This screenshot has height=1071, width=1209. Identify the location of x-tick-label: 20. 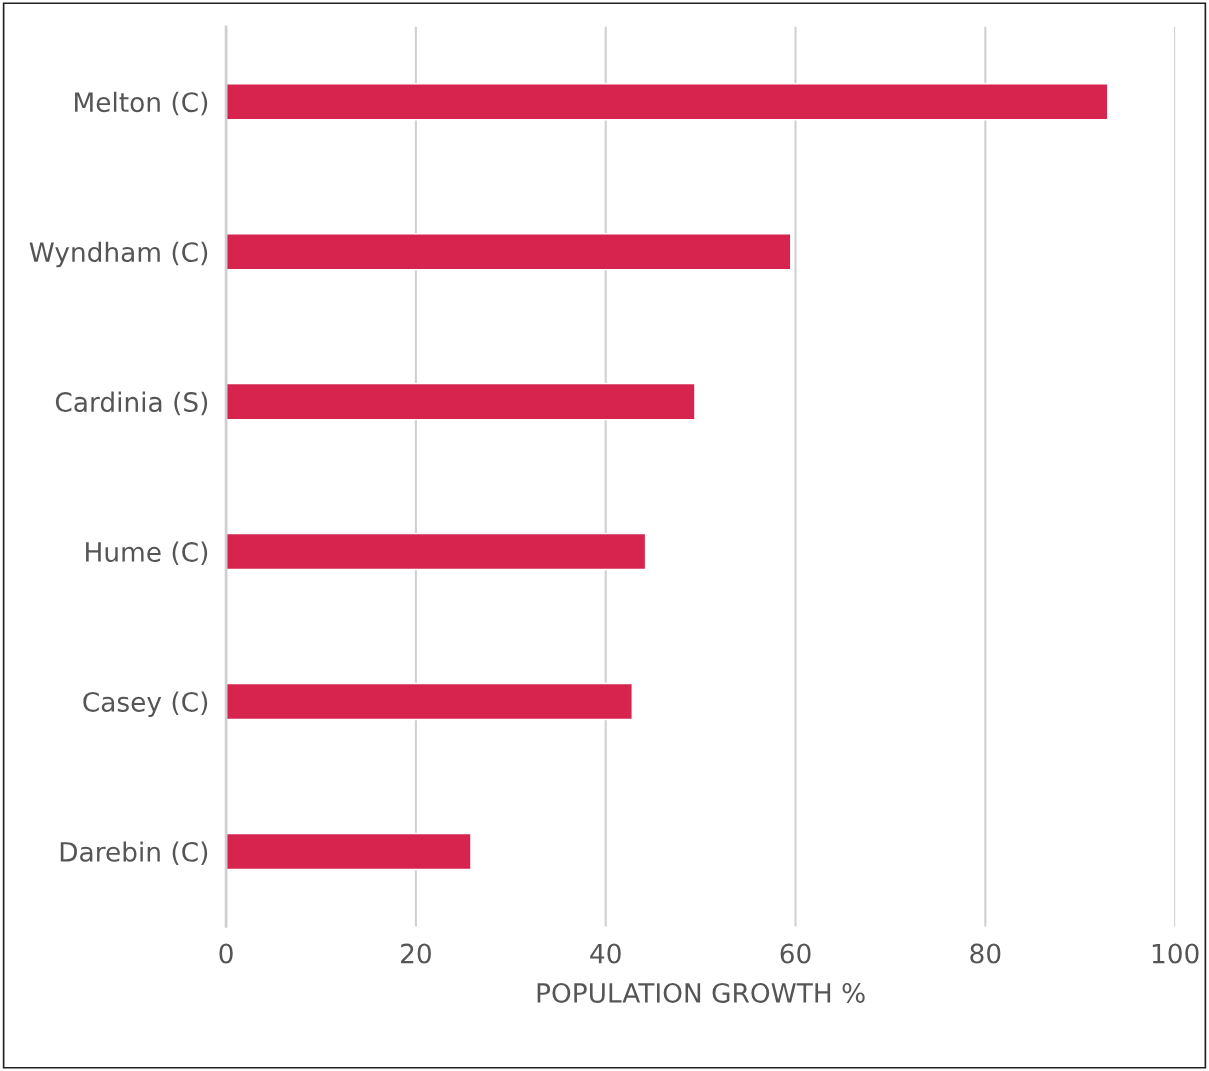
(416, 953).